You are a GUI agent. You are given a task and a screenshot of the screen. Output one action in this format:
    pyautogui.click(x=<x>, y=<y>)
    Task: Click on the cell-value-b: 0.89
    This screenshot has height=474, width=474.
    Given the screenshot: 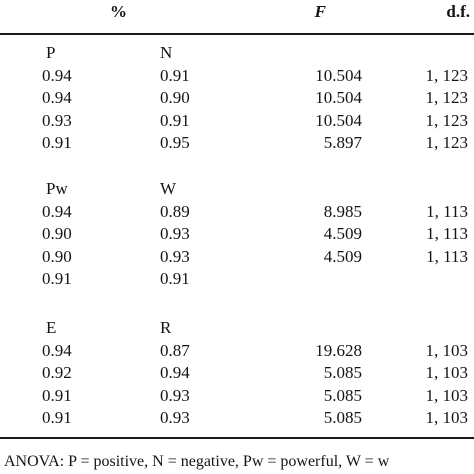 What is the action you would take?
    pyautogui.click(x=175, y=211)
    